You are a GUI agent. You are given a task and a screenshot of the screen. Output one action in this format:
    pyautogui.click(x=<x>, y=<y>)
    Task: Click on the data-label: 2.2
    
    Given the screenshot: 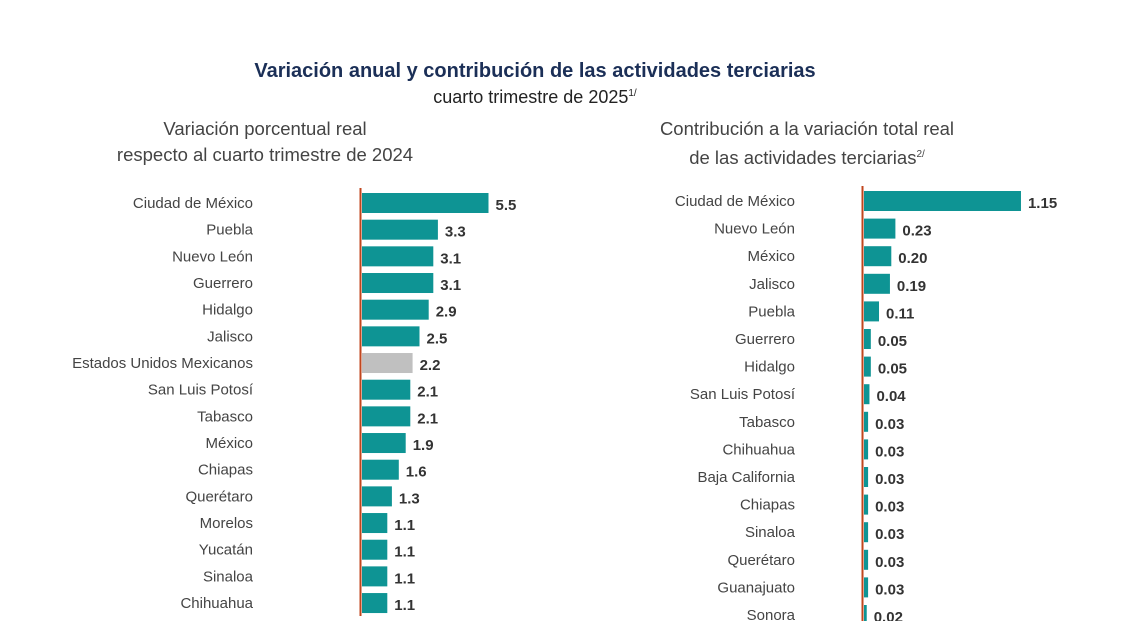 What is the action you would take?
    pyautogui.click(x=430, y=365)
    